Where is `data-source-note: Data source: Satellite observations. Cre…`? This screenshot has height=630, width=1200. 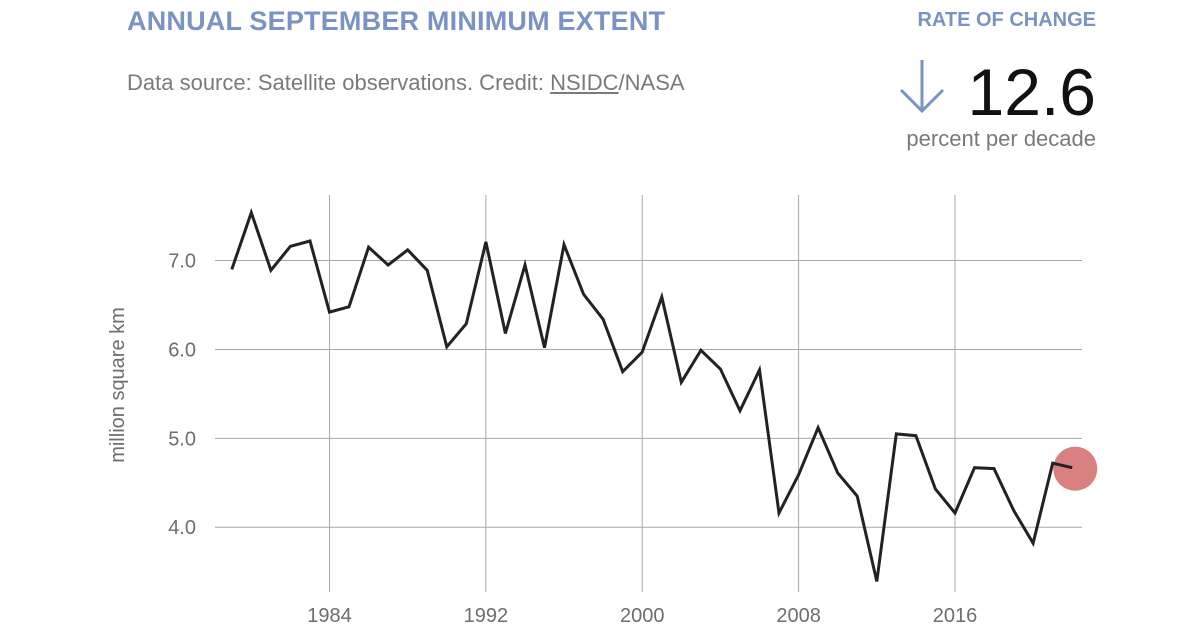 data-source-note: Data source: Satellite observations. Cre… is located at coordinates (406, 83).